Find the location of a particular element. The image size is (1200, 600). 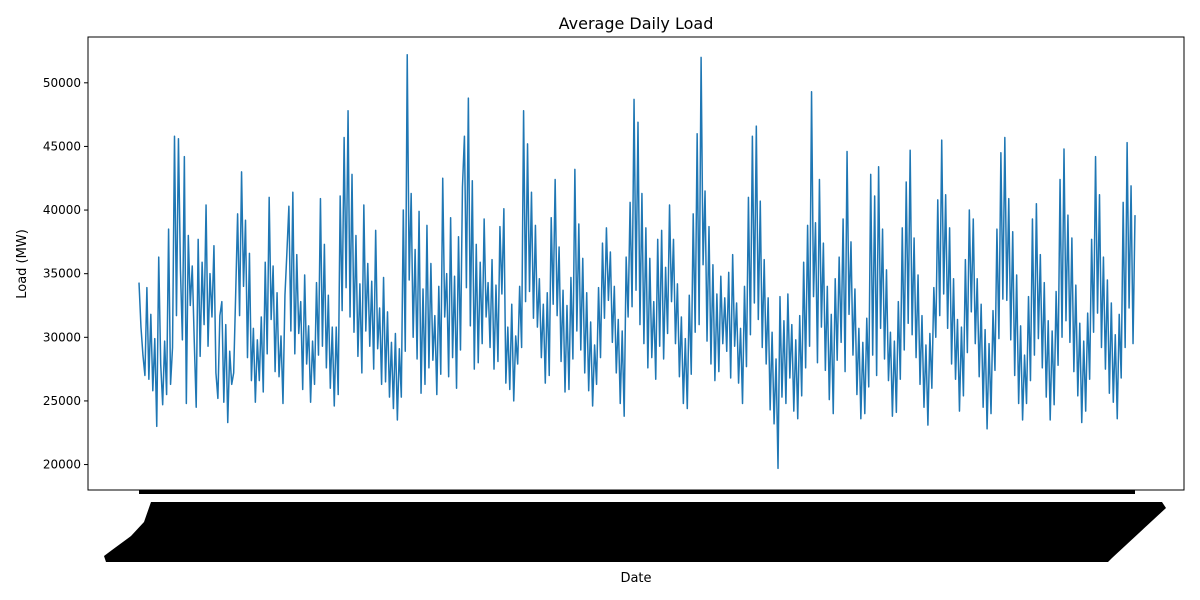

y-axis: 20000 25000 30000 35000 40000 45000 50000 is located at coordinates (65, 274).